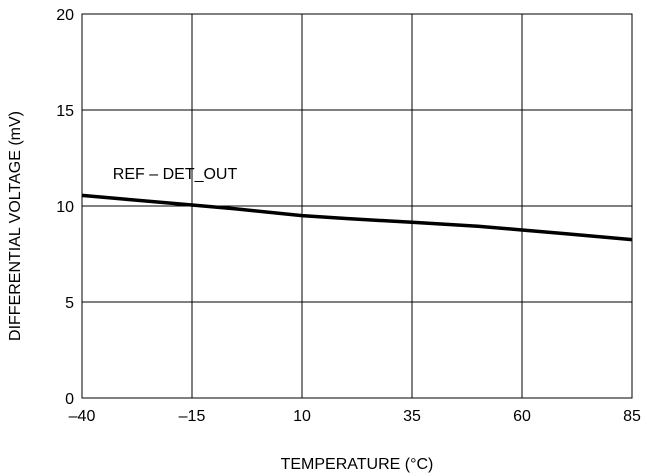  I want to click on y-tick-label: 15, so click(65, 111).